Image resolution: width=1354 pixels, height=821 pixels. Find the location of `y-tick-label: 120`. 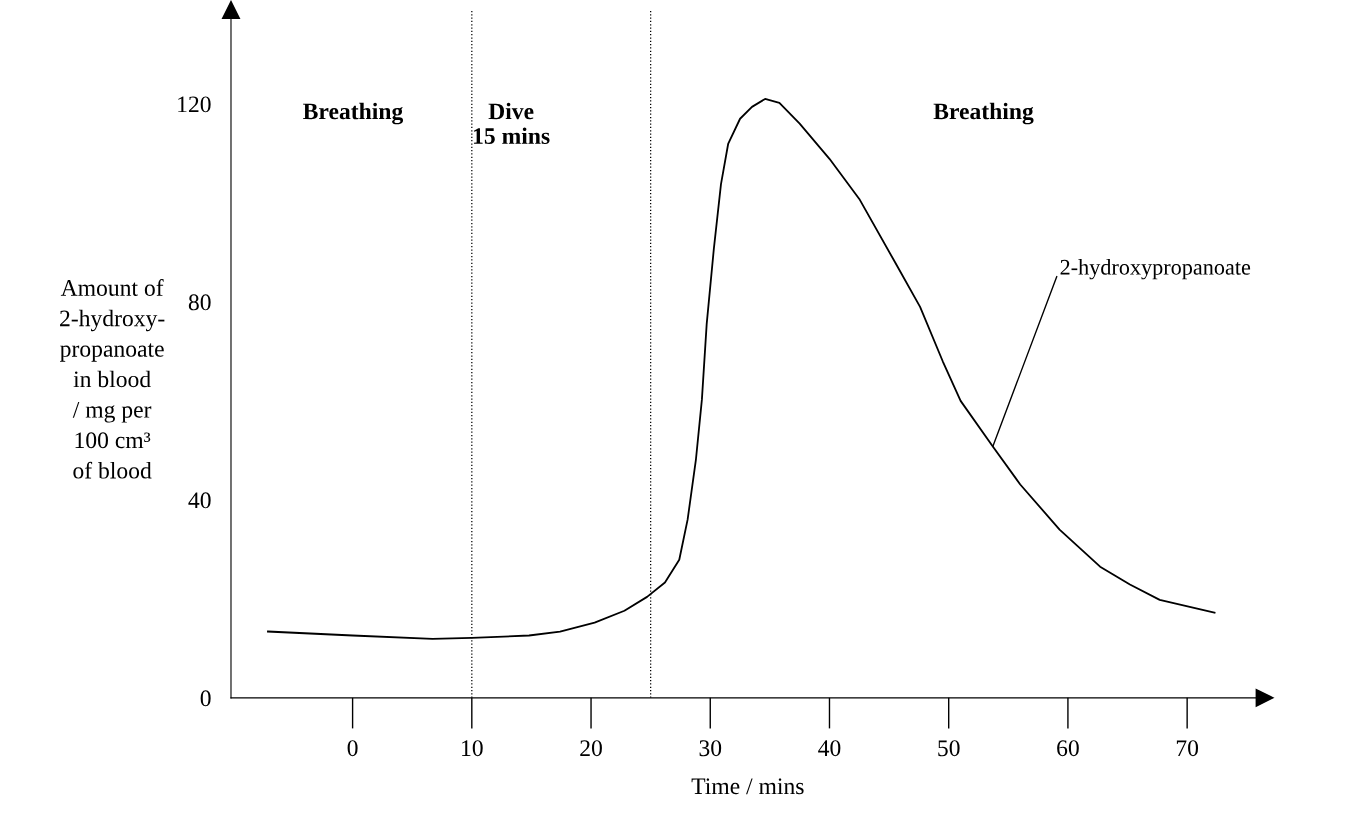

y-tick-label: 120 is located at coordinates (194, 104).